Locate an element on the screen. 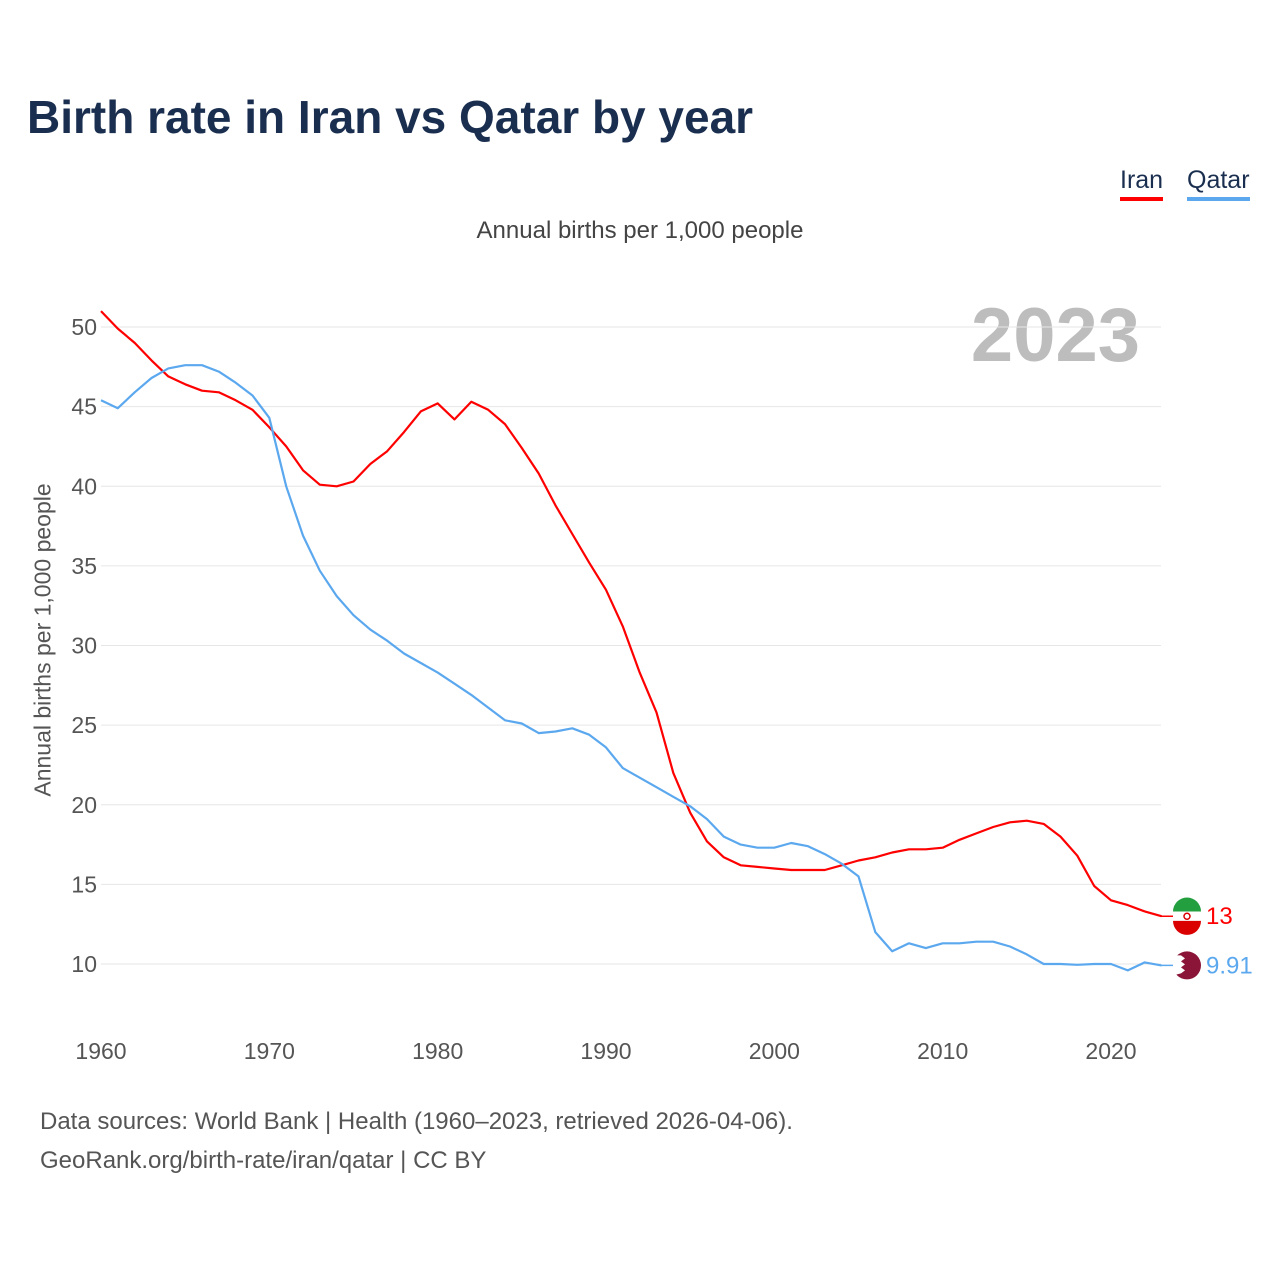 The image size is (1280, 1280). y-tick-label: 10 is located at coordinates (84, 964).